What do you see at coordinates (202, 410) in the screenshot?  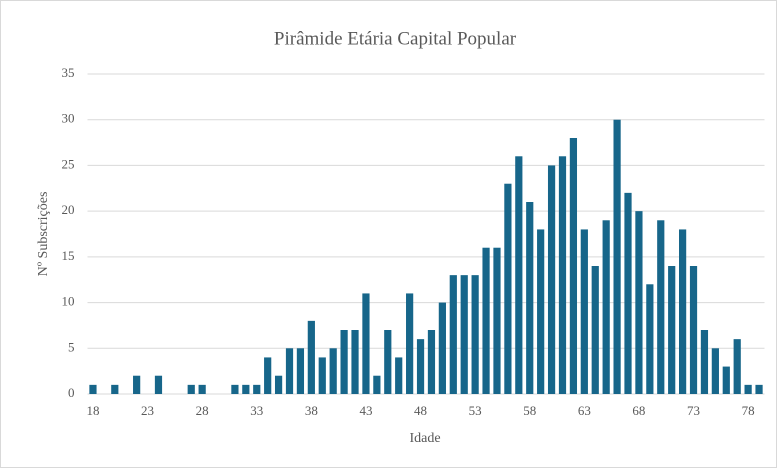 I see `x-tick-label: 28` at bounding box center [202, 410].